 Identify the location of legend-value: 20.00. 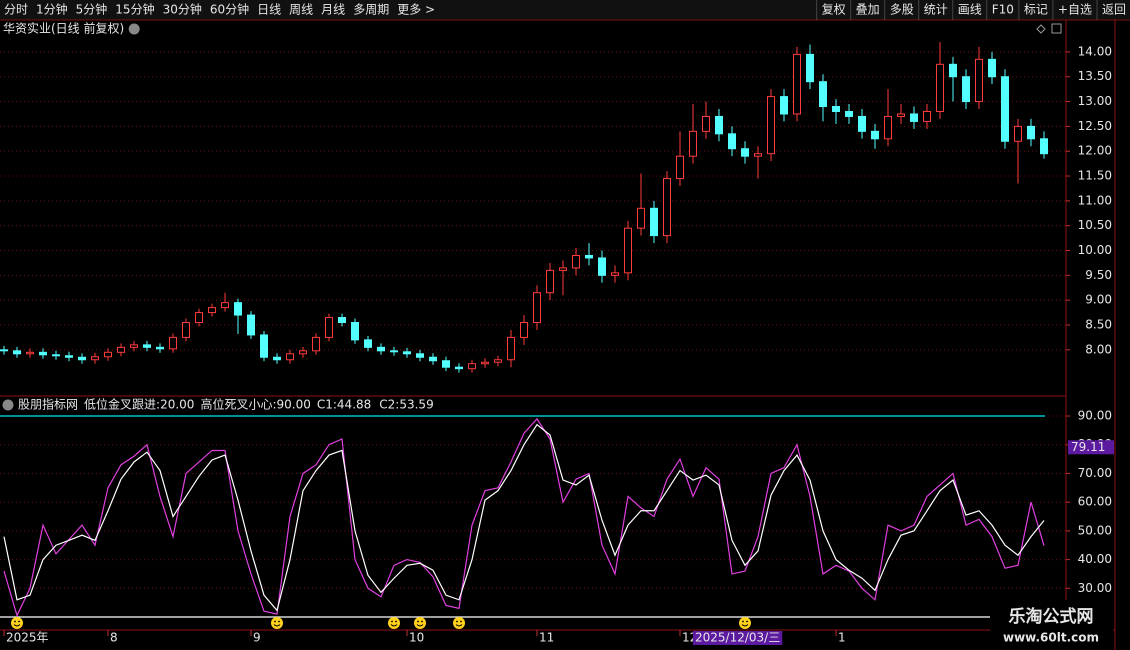
(177, 405).